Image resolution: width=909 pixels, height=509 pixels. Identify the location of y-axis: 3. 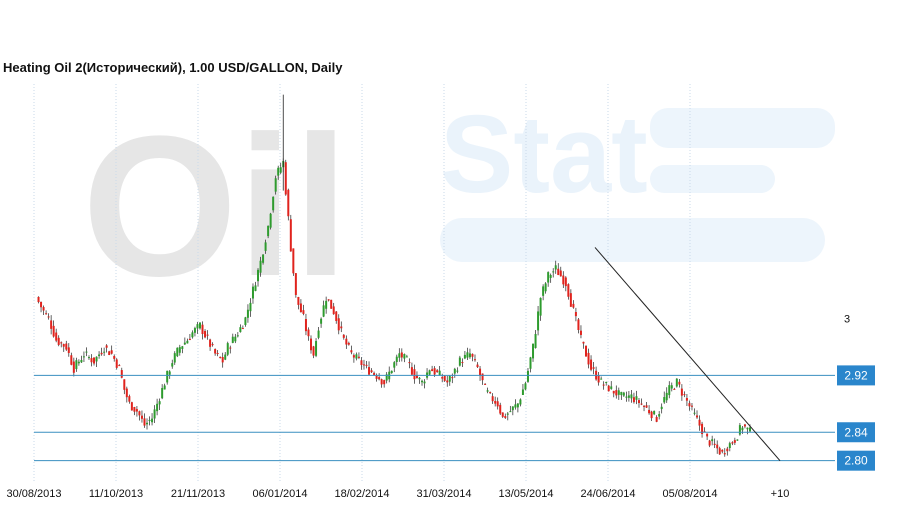
(847, 320).